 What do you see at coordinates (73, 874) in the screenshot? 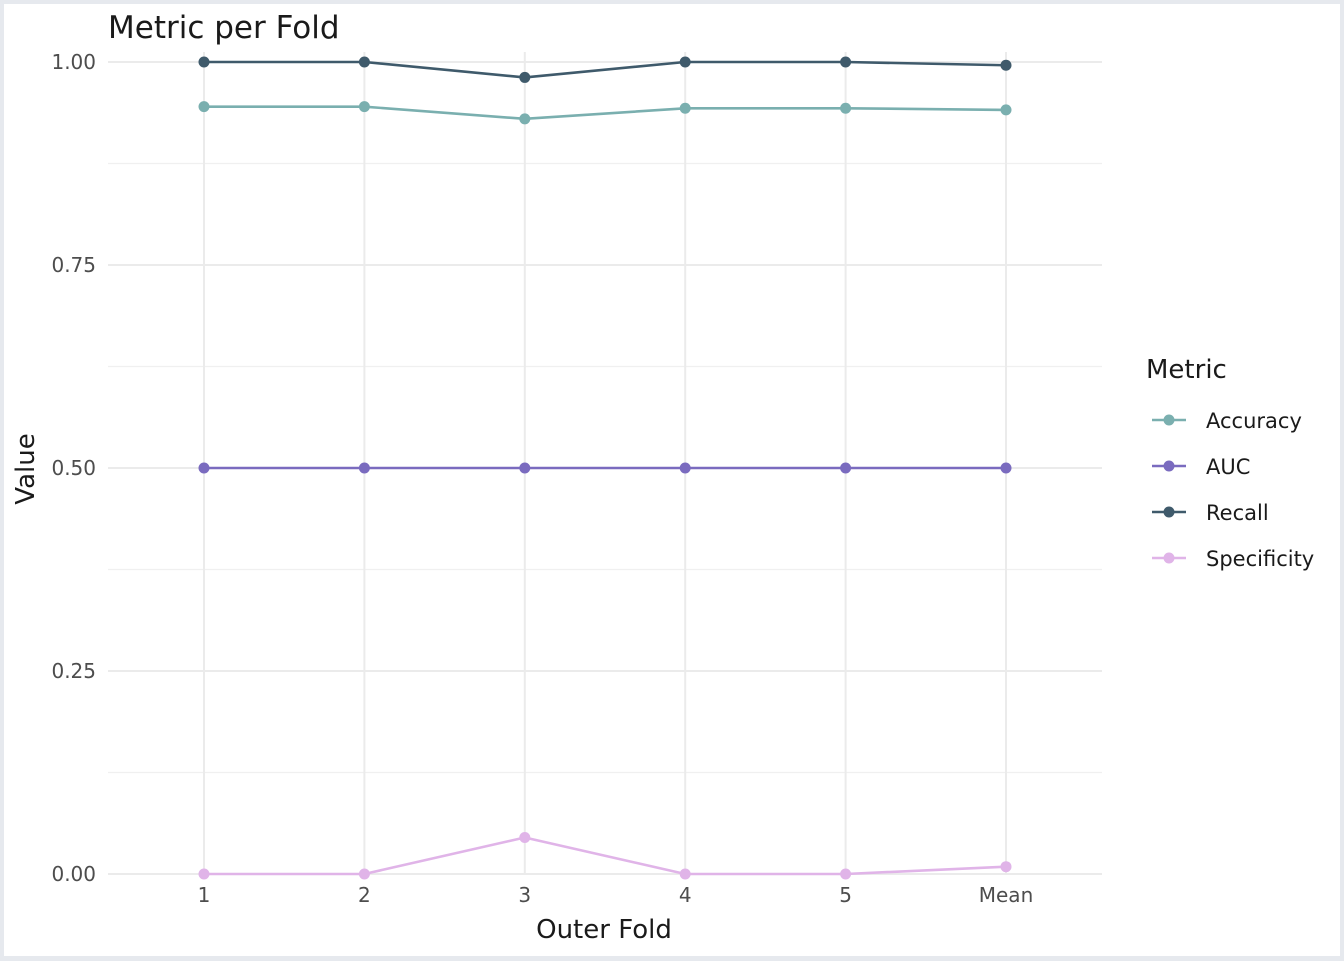
I see `y-tick-label: 0.00` at bounding box center [73, 874].